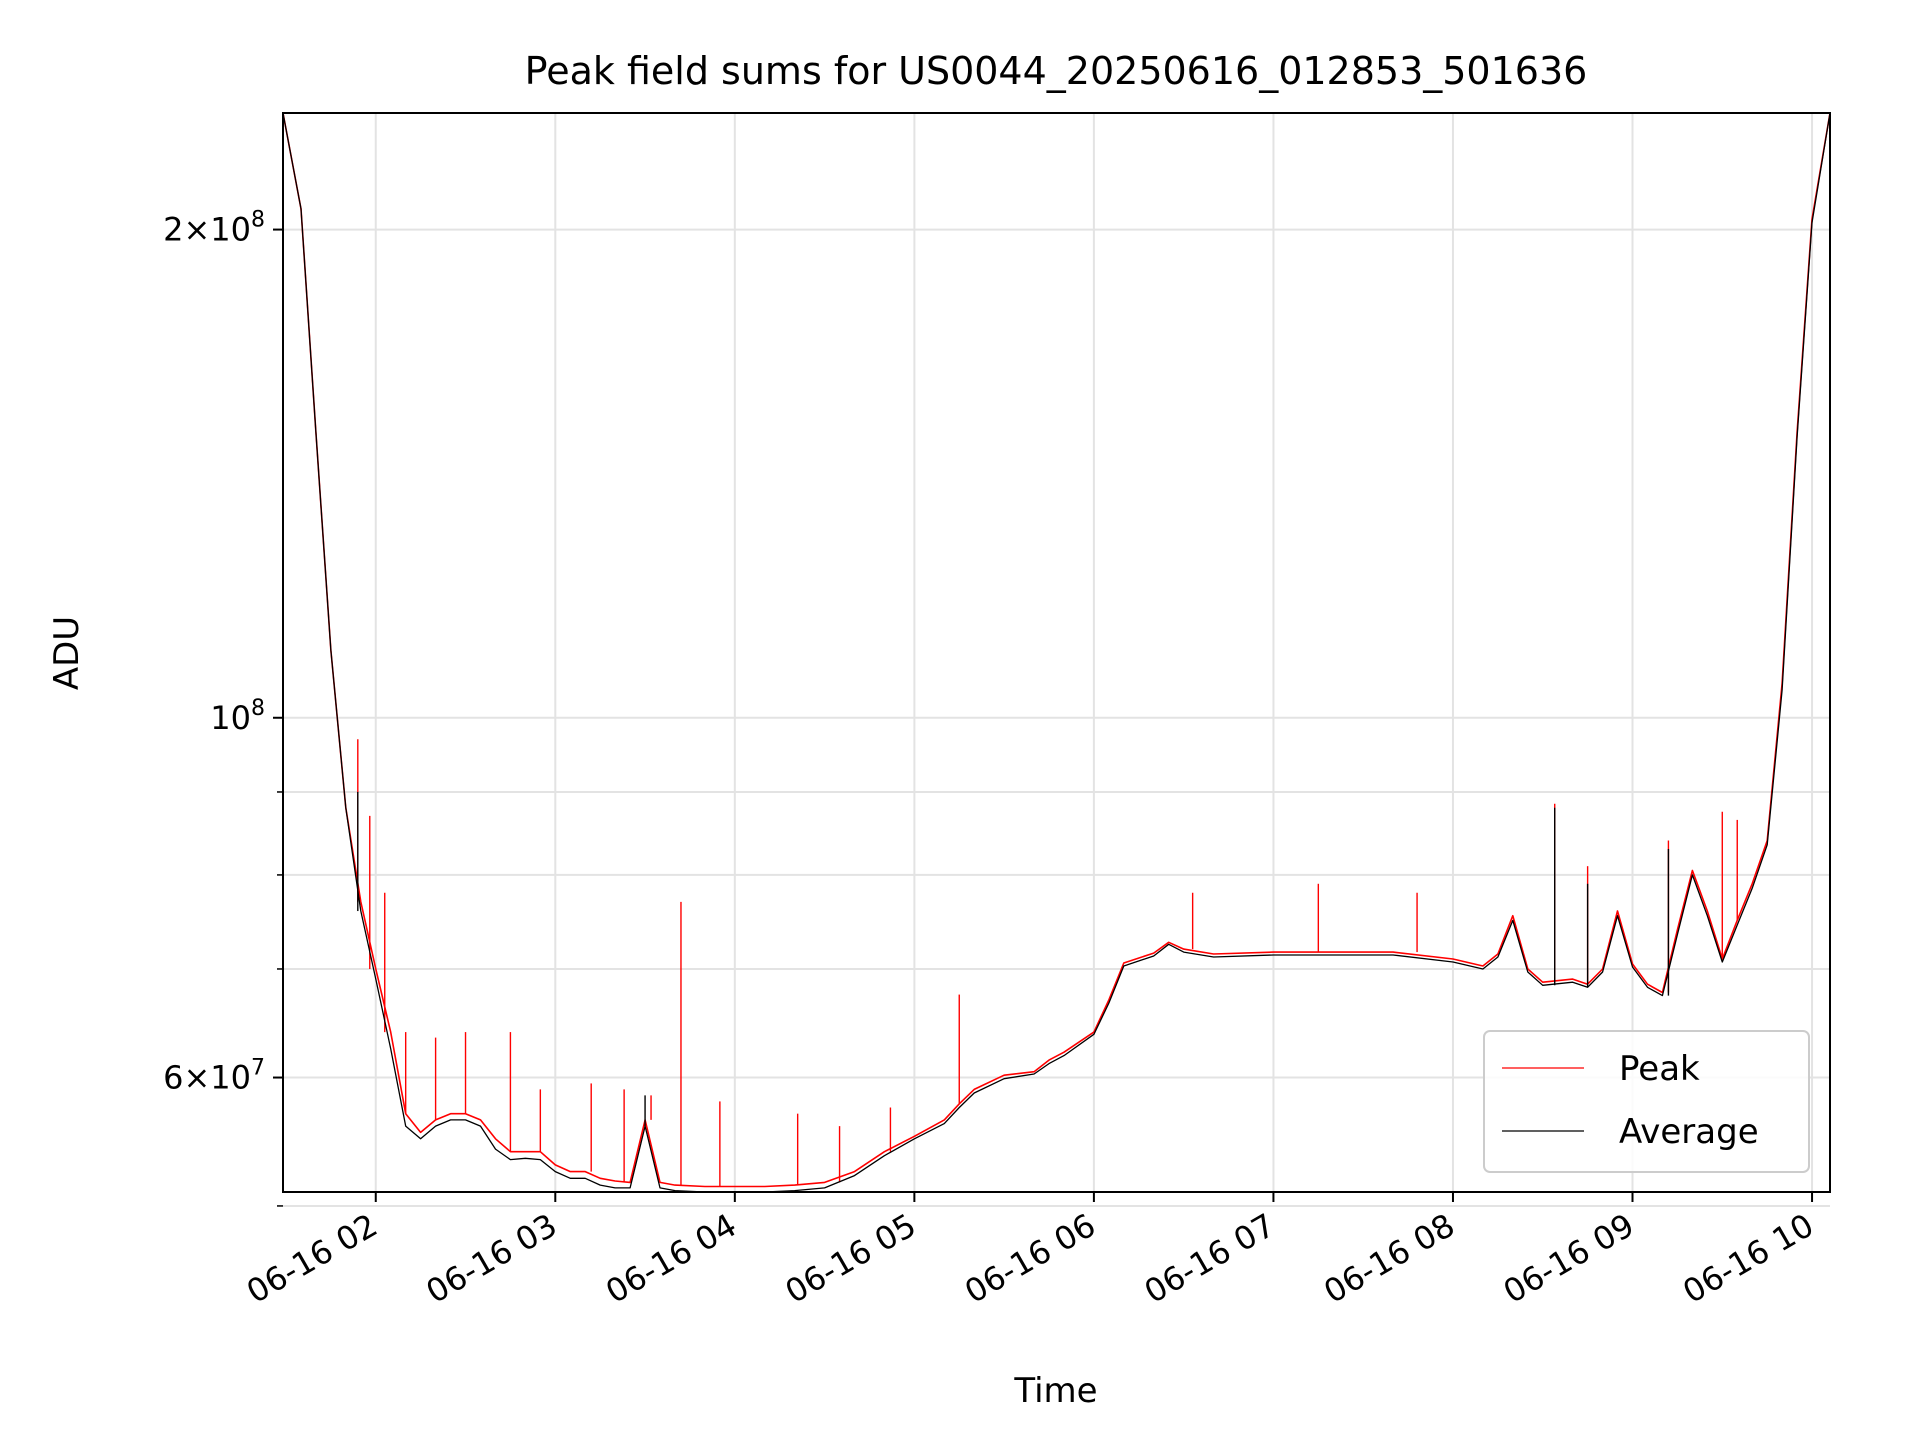 The height and width of the screenshot is (1444, 1920). What do you see at coordinates (67, 653) in the screenshot?
I see `y-axis-label: ADU` at bounding box center [67, 653].